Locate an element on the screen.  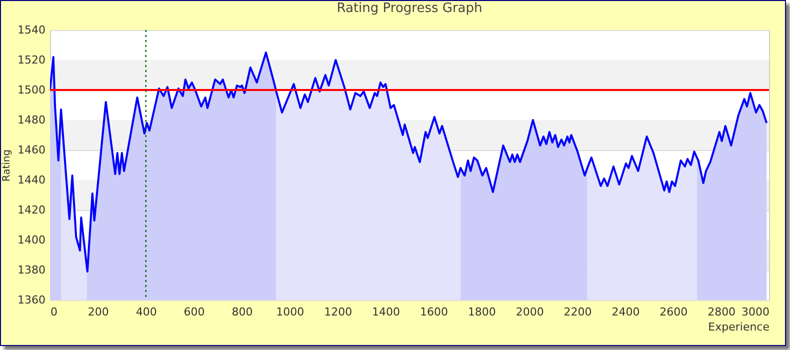
x-tick-label: 1400 is located at coordinates (386, 312).